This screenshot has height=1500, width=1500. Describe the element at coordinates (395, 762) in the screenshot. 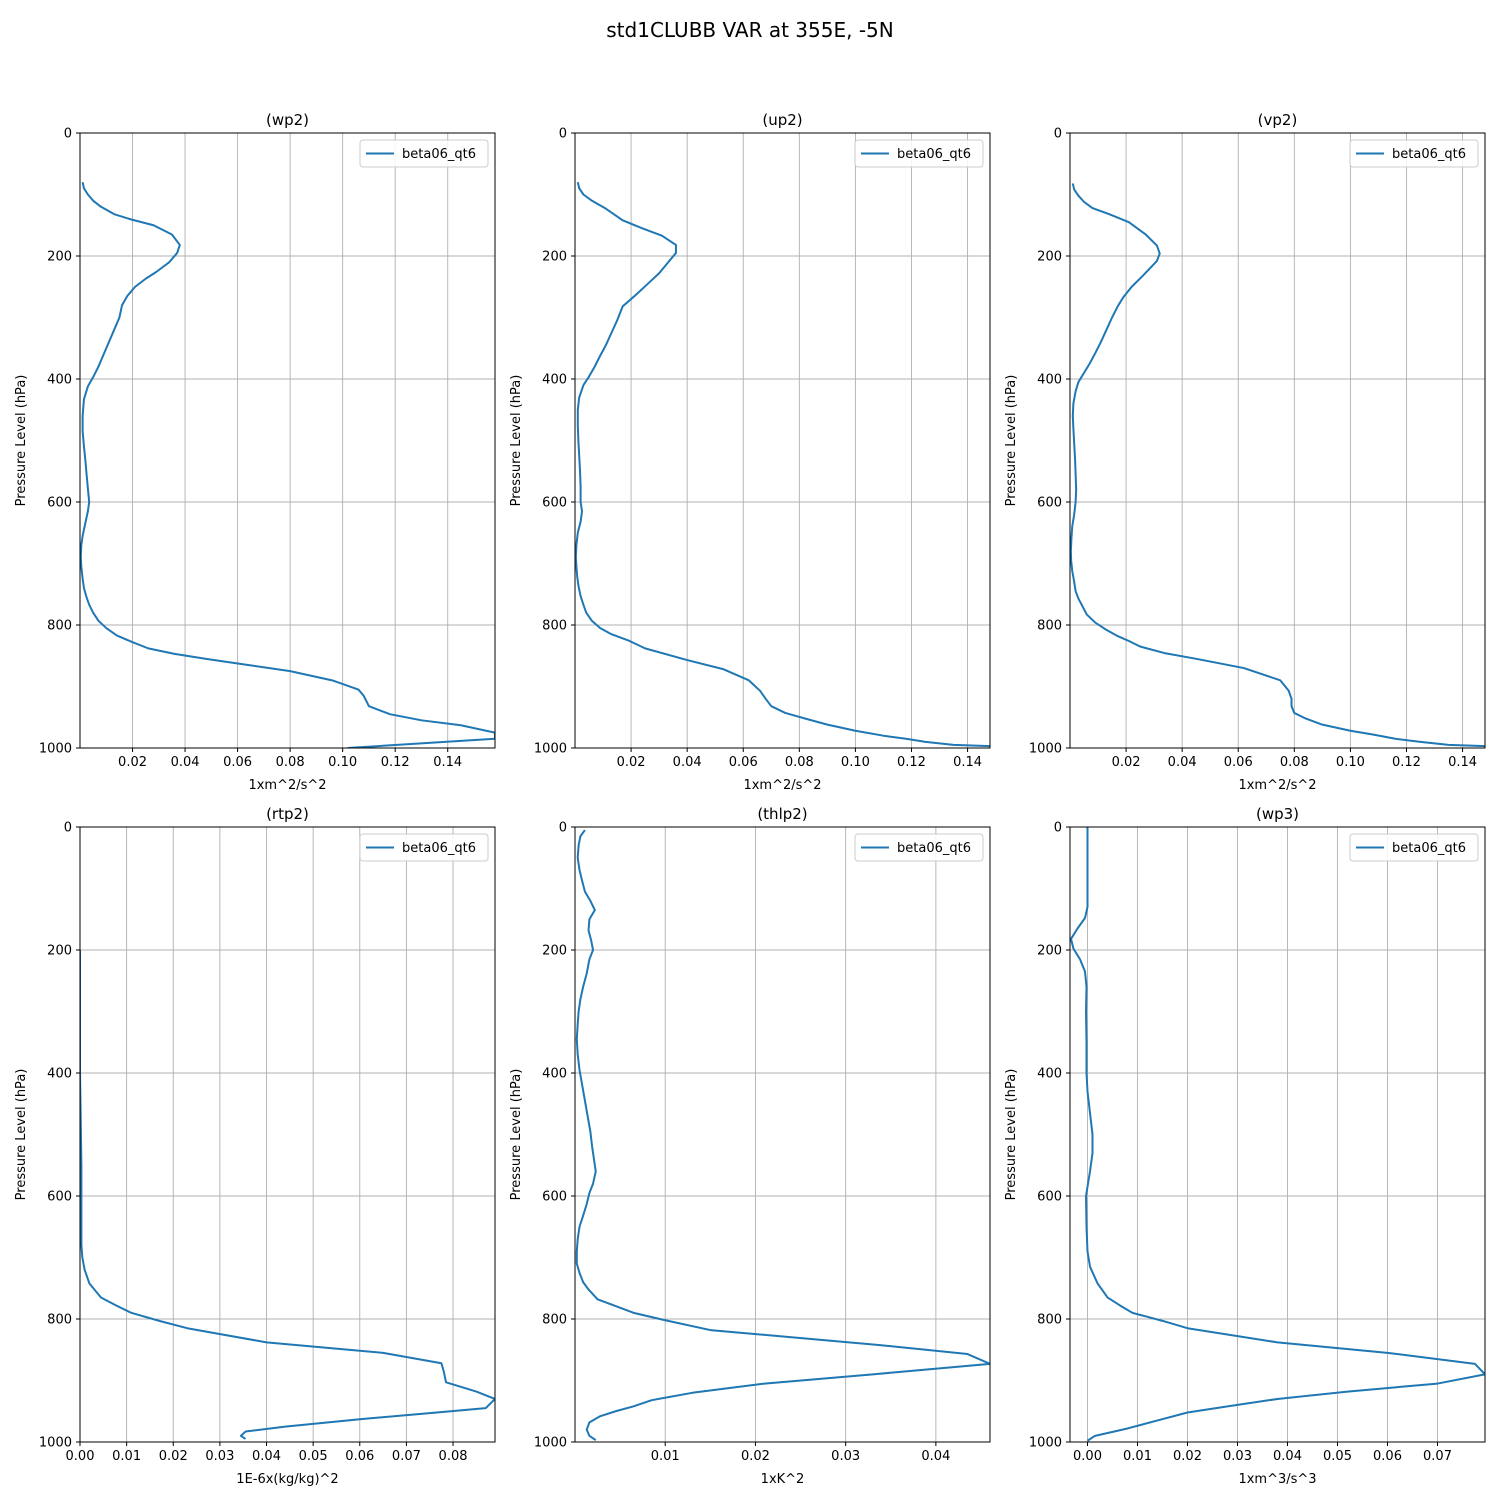

I see `x-tick-label: 0.12` at that location.